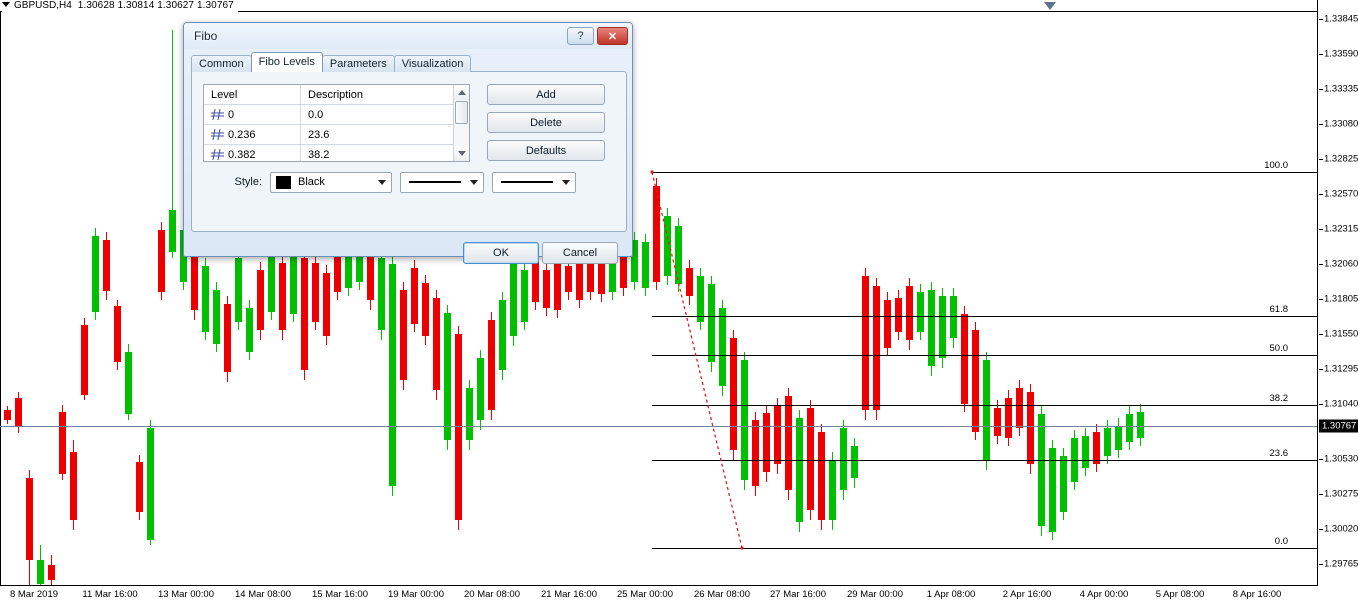 The image size is (1358, 607). What do you see at coordinates (206, 36) in the screenshot?
I see `dialog-title: Fibo` at bounding box center [206, 36].